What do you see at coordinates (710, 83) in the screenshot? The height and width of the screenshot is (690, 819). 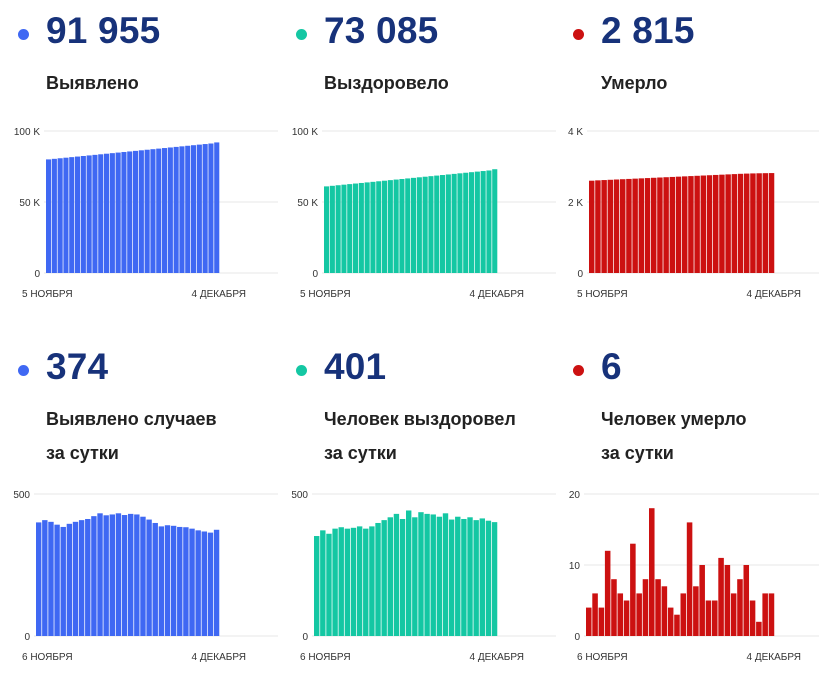 I see `deaths-total-label: Умерло` at bounding box center [710, 83].